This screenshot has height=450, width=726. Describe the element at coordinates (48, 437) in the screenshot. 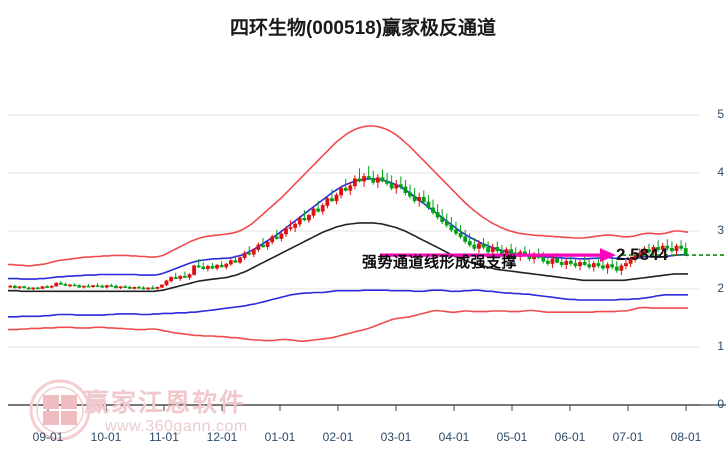

I see `x-axis-tick-label: 09-01` at that location.